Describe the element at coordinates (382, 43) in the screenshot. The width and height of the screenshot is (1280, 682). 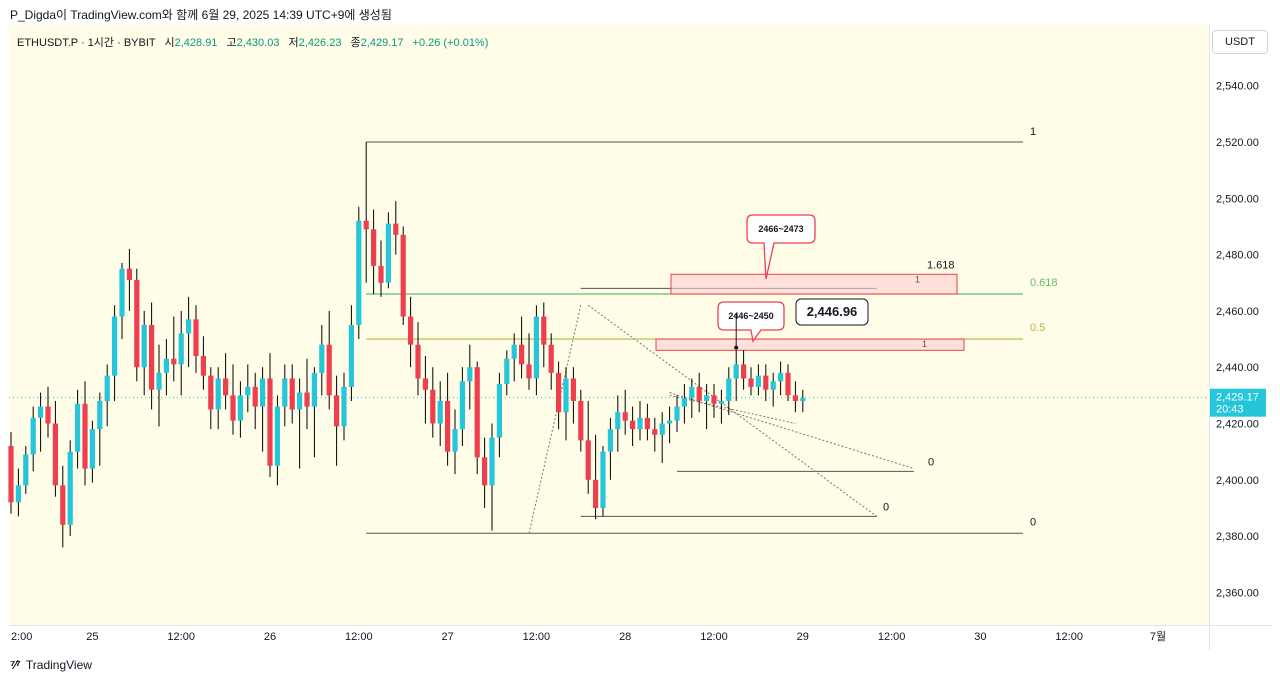
I see `close-value: 2,429.17` at that location.